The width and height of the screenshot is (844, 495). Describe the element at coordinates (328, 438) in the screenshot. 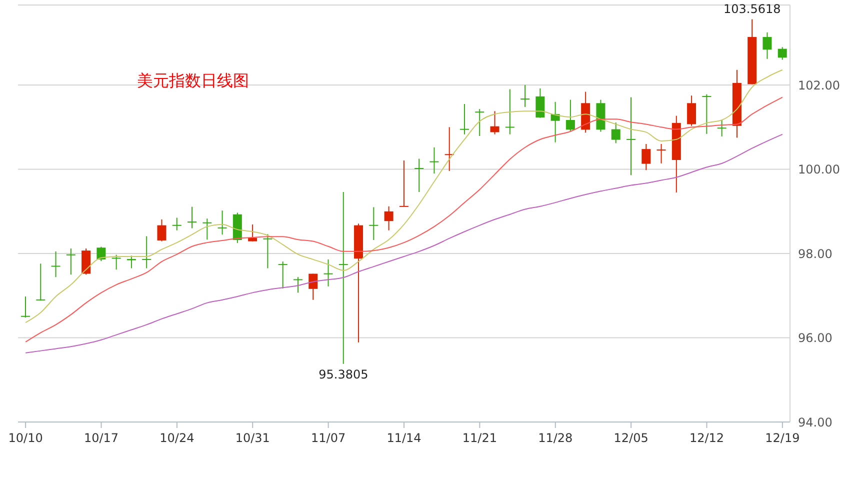

I see `x-tick-label: 11/07` at that location.